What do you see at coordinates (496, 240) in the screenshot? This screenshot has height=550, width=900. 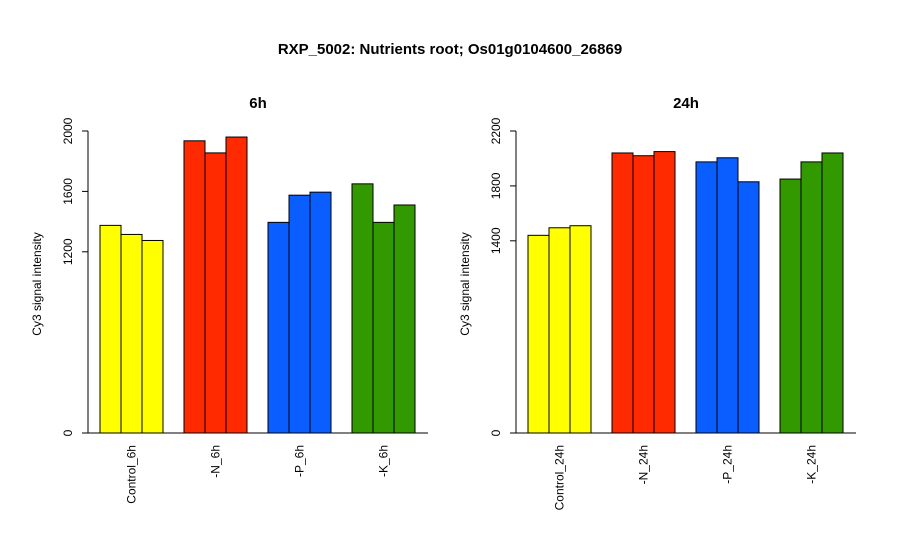 I see `y-tick-label: 1400` at bounding box center [496, 240].